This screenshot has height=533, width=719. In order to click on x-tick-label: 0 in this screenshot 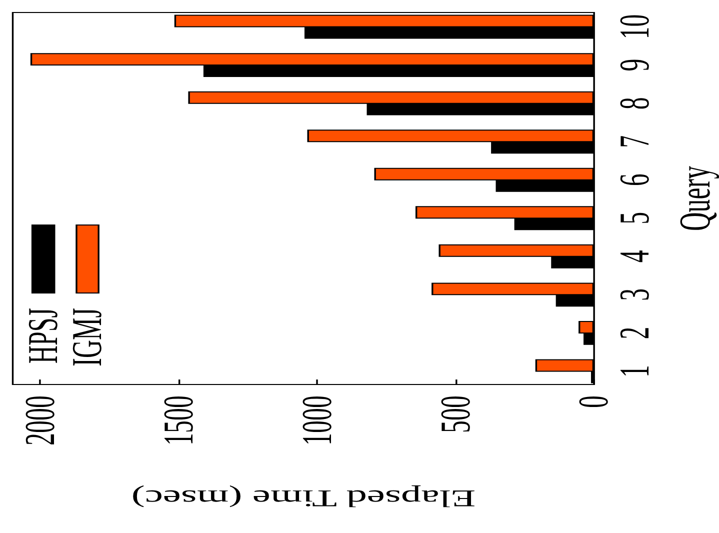, I will do `click(594, 402)`.